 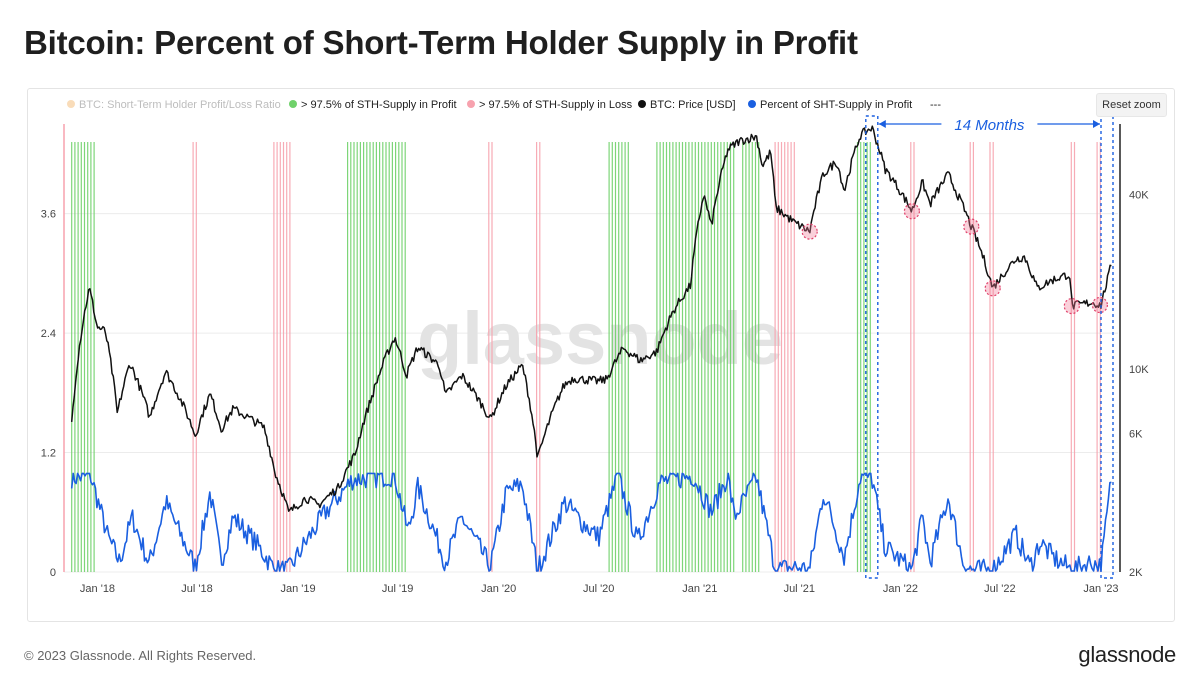 I want to click on copyright-text: © 2023 Glassnode. All Rights Reserved., so click(x=140, y=655).